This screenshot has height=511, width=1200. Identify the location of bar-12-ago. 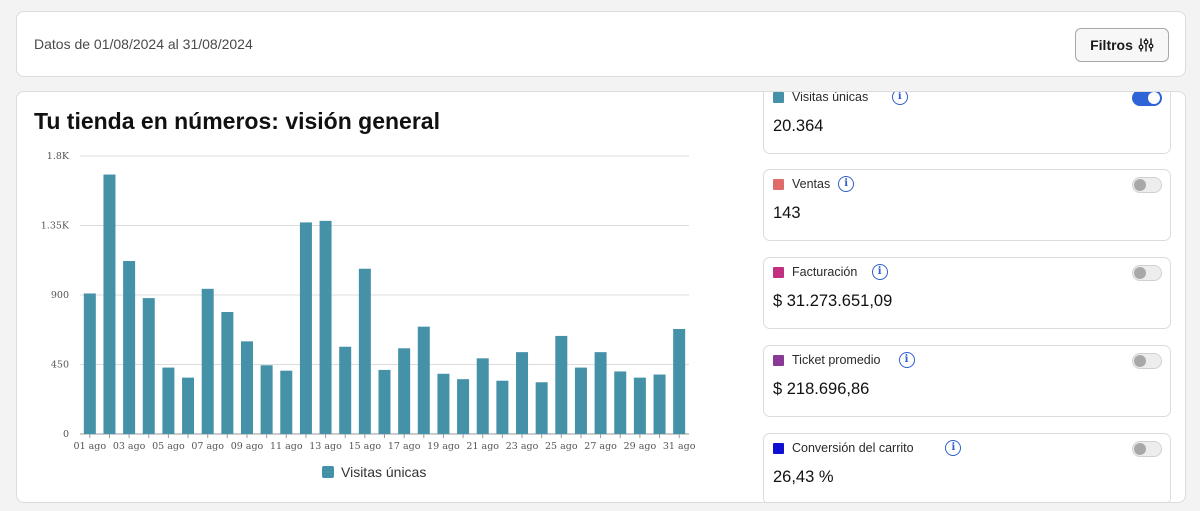
(305, 328).